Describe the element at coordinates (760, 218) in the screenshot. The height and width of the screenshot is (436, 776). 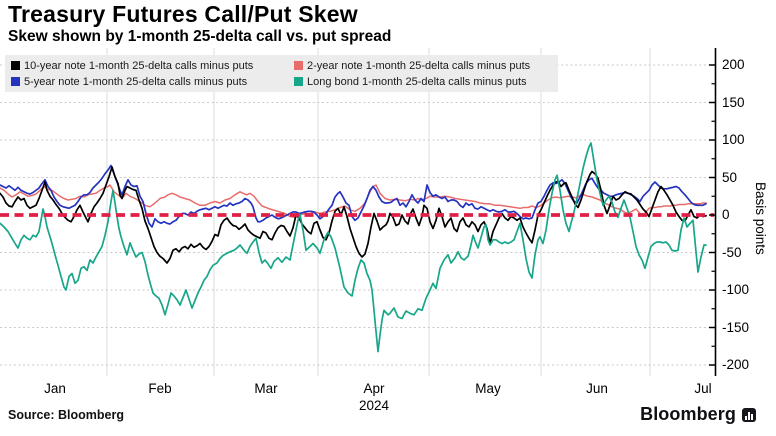
I see `y-axis-title: Basis points` at that location.